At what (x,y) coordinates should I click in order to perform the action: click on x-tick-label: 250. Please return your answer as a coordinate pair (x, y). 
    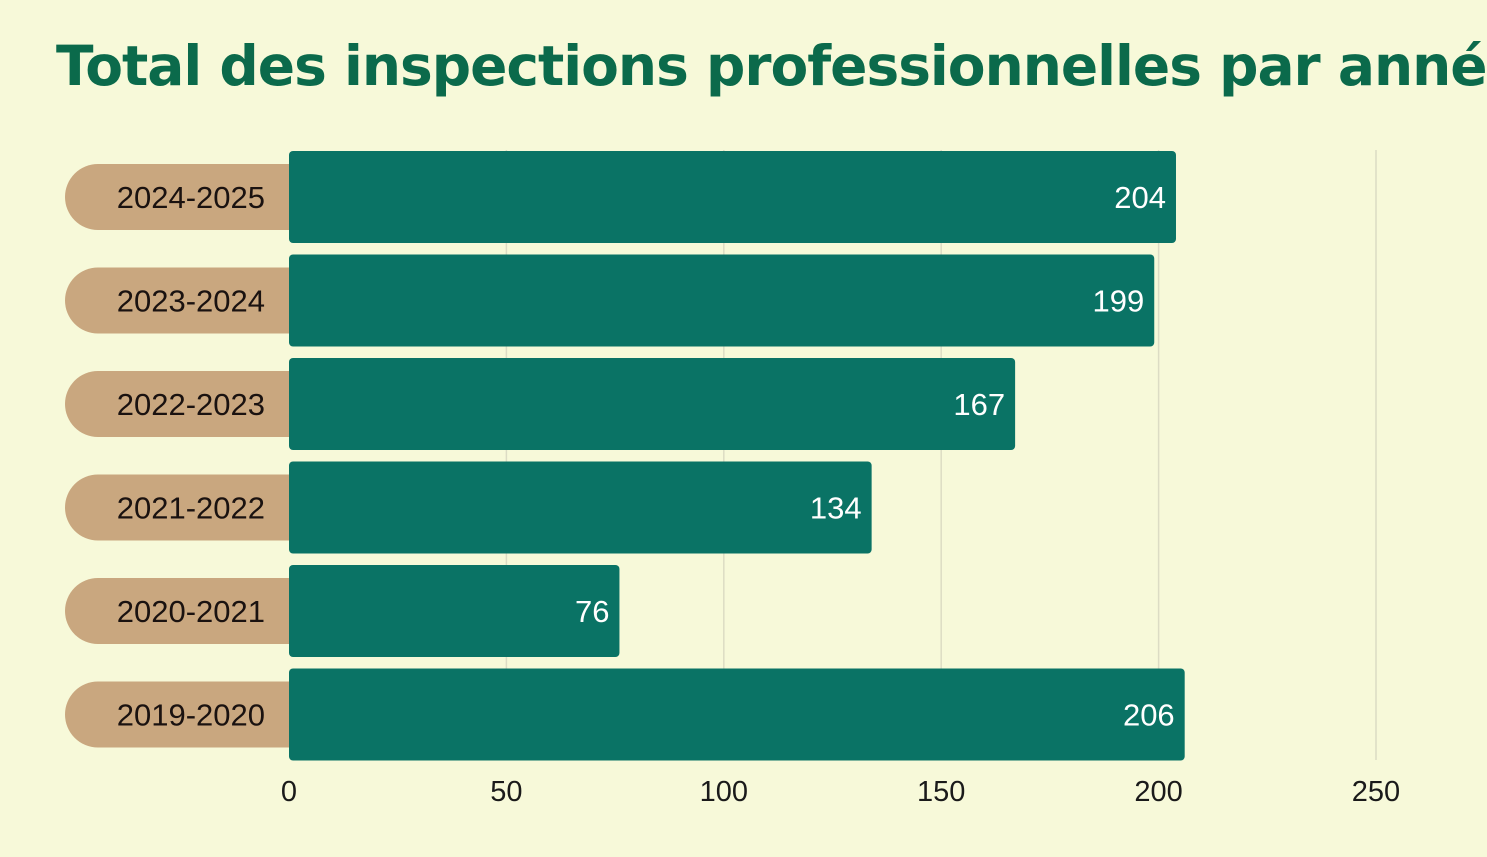
    Looking at the image, I should click on (1376, 792).